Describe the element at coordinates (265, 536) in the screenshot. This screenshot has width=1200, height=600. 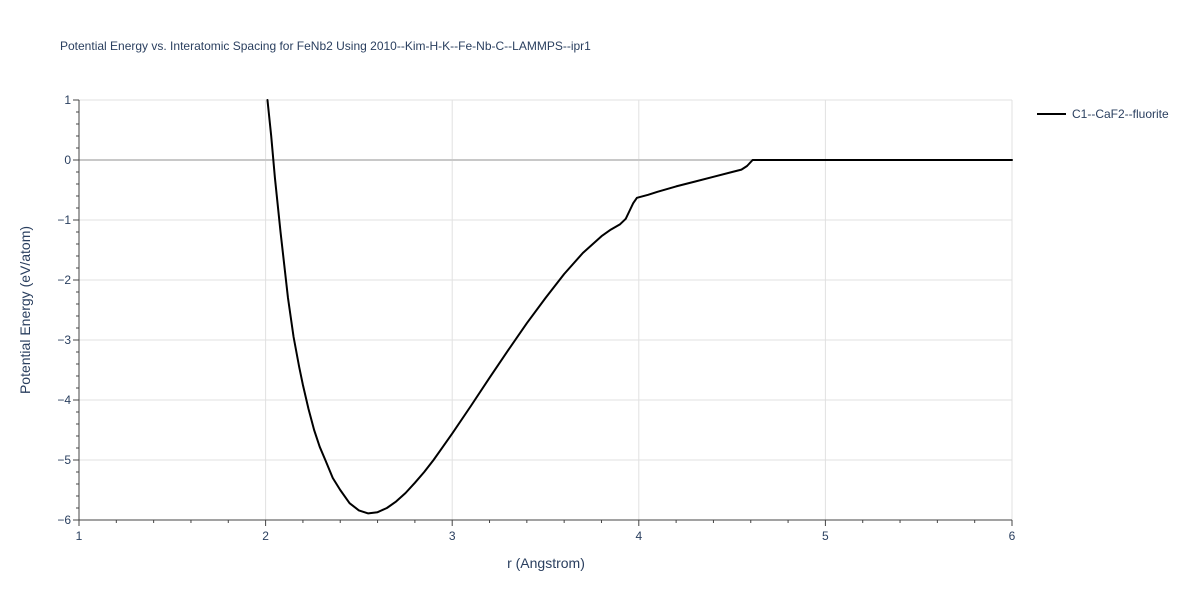
I see `x-tick-label-1: 2` at that location.